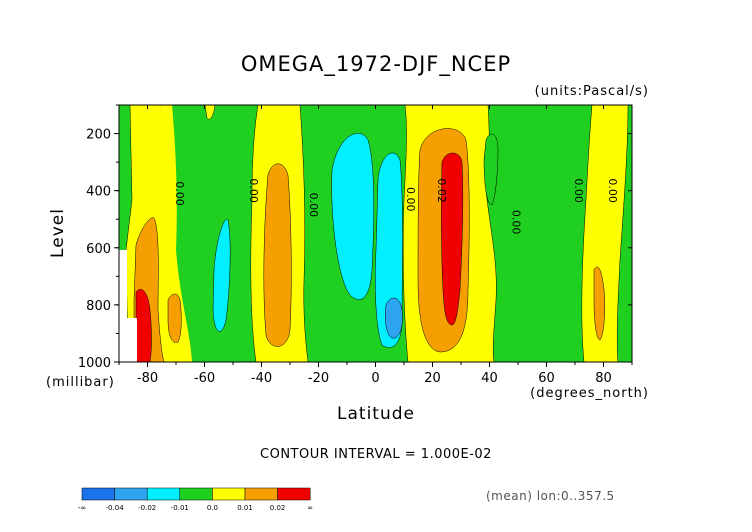  What do you see at coordinates (550, 496) in the screenshot?
I see `mean-longitude-text: (mean) lon:0..357.5` at bounding box center [550, 496].